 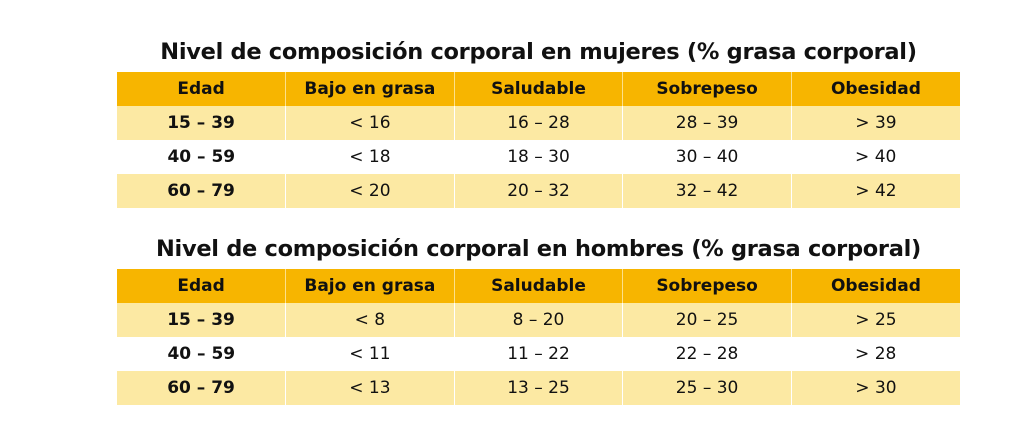 I want to click on obesity-cell: > 28, so click(x=875, y=354).